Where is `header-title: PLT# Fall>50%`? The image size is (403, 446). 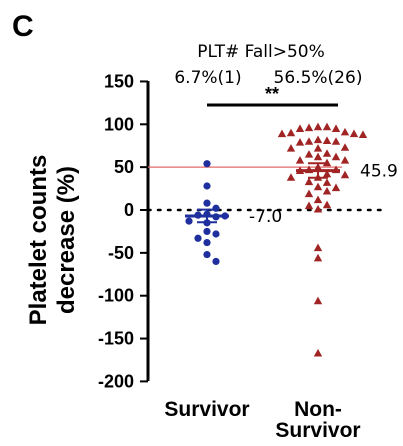 header-title: PLT# Fall>50% is located at coordinates (261, 52).